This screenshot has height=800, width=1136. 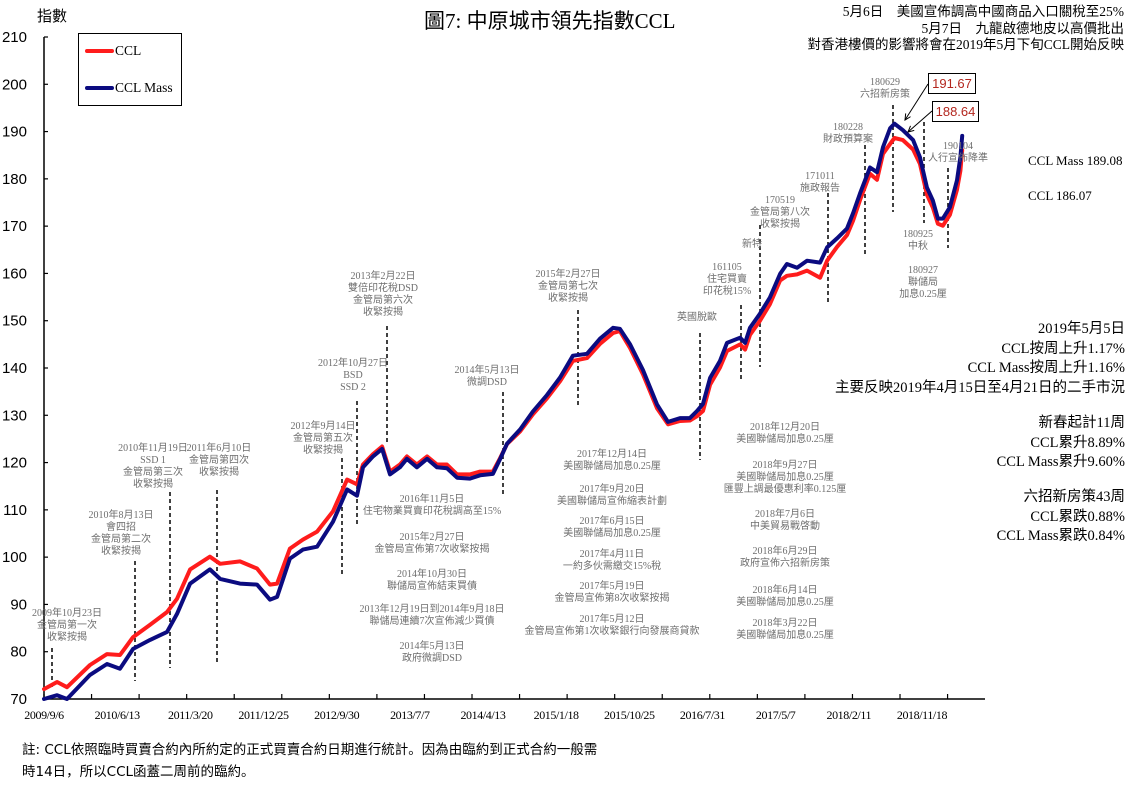 What do you see at coordinates (918, 234) in the screenshot?
I see `event-annotation-line: 180925` at bounding box center [918, 234].